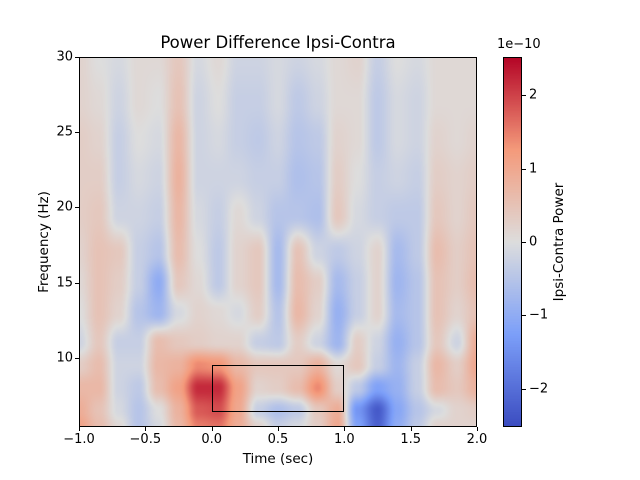 Image resolution: width=640 pixels, height=480 pixels. What do you see at coordinates (64, 358) in the screenshot?
I see `y-tick-label: 10` at bounding box center [64, 358].